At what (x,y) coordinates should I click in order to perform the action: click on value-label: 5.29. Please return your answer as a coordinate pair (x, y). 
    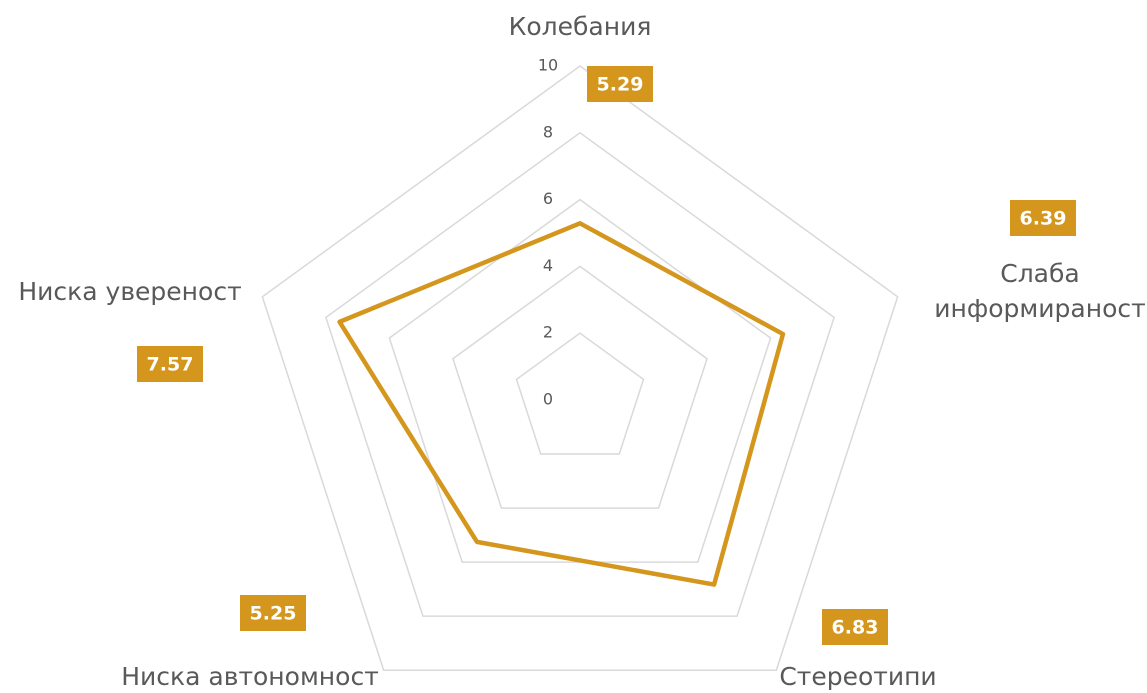
    Looking at the image, I should click on (620, 85).